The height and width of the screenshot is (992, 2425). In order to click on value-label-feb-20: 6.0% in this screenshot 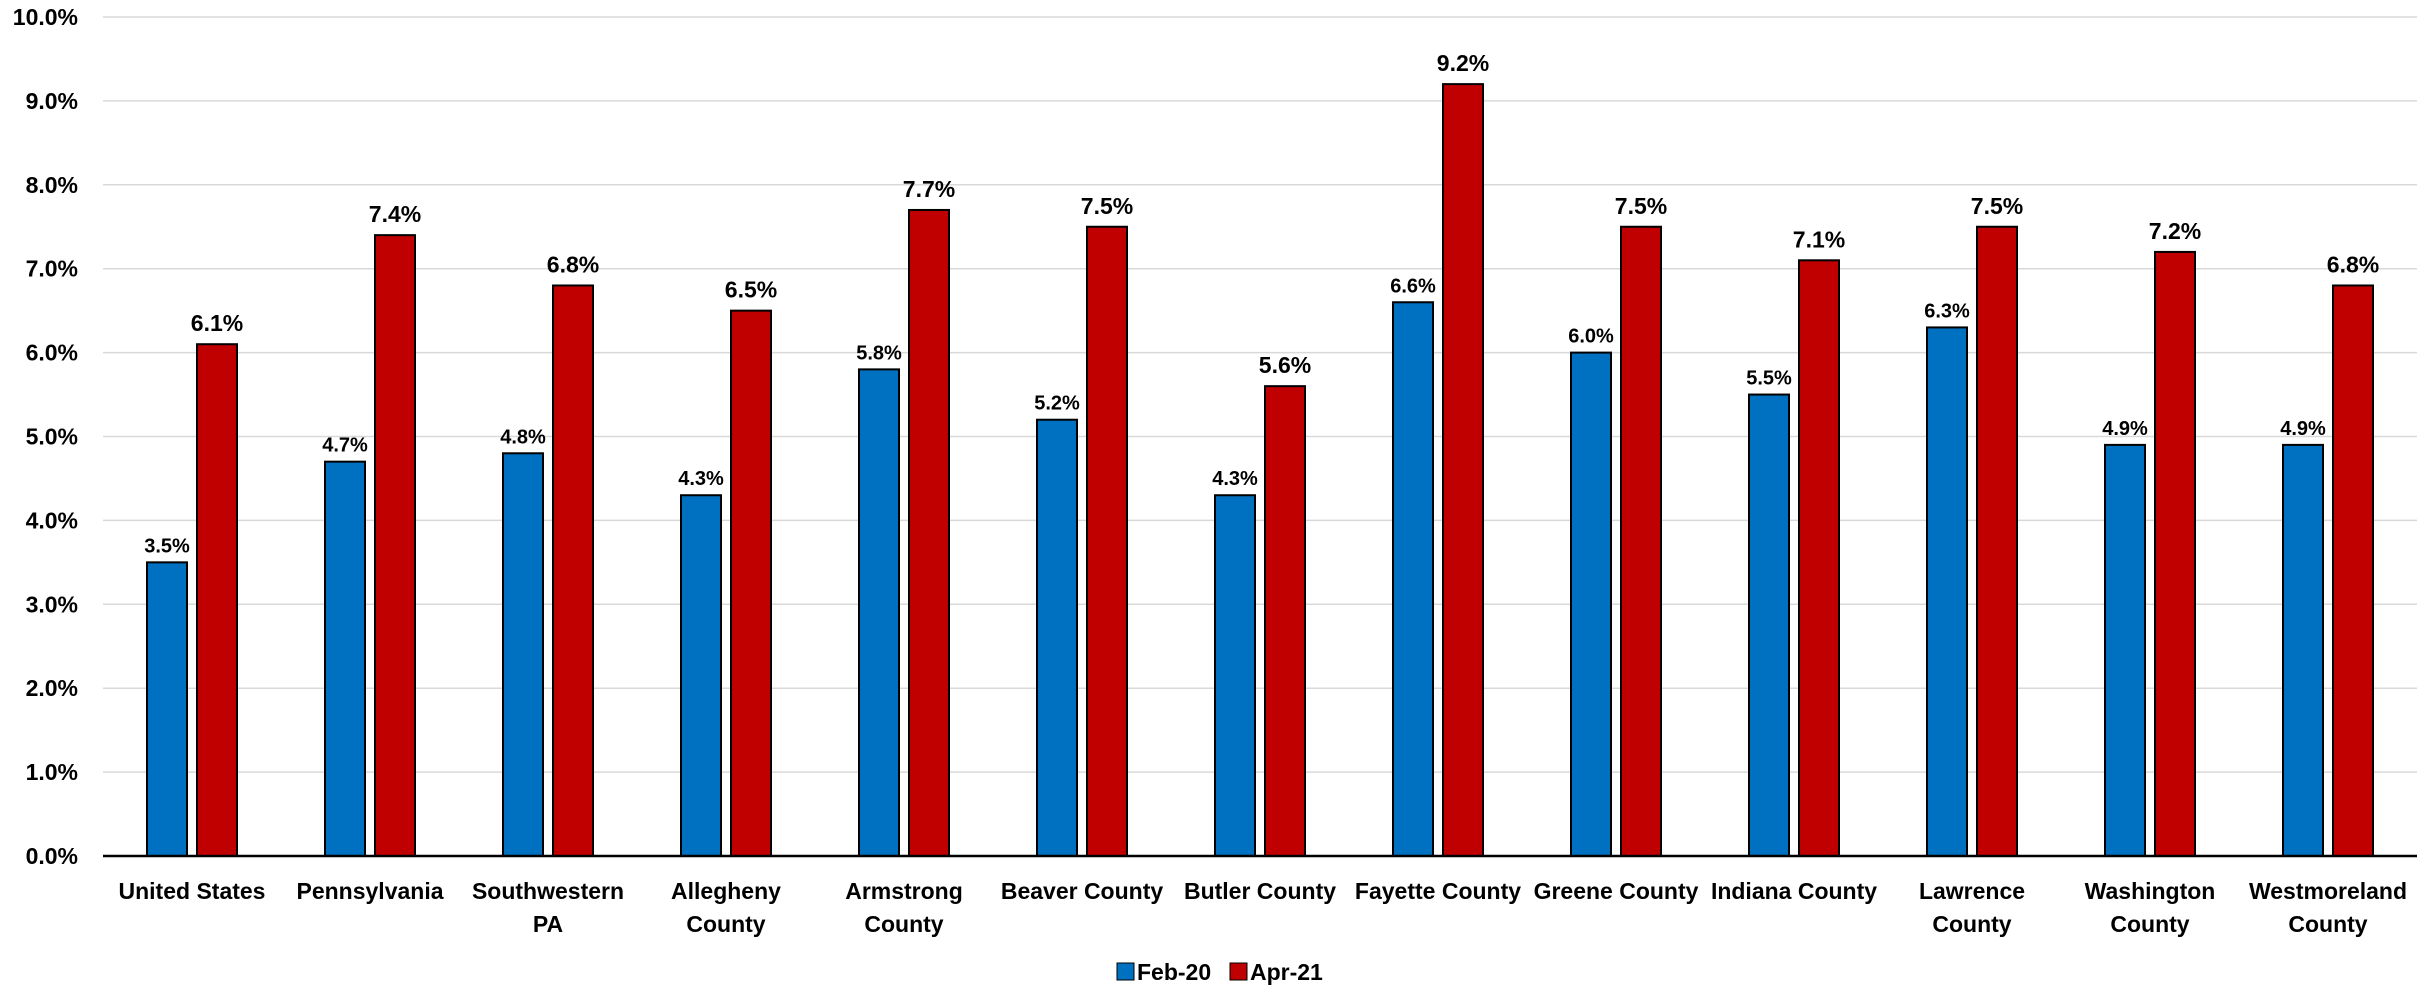, I will do `click(1591, 337)`.